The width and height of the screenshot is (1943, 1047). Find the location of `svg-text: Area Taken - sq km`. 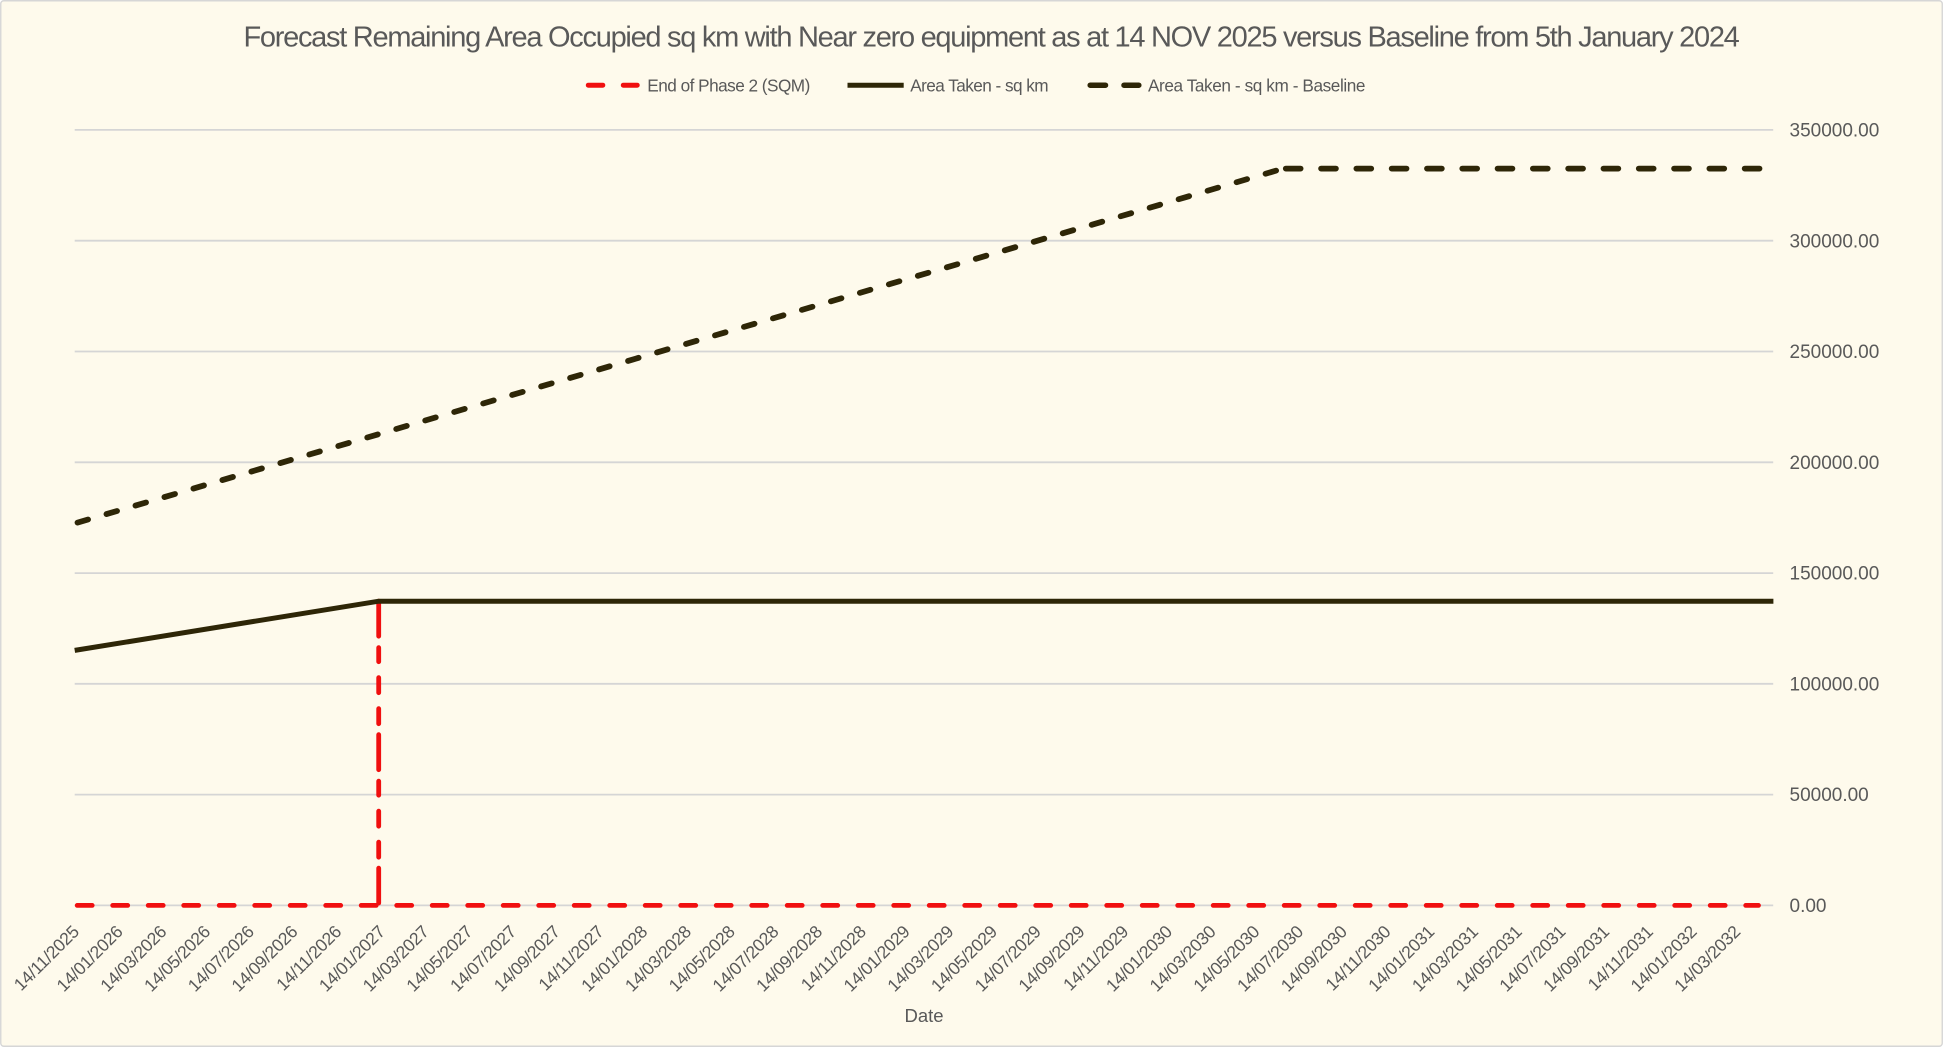

svg-text: Area Taken - sq km is located at coordinates (979, 86).